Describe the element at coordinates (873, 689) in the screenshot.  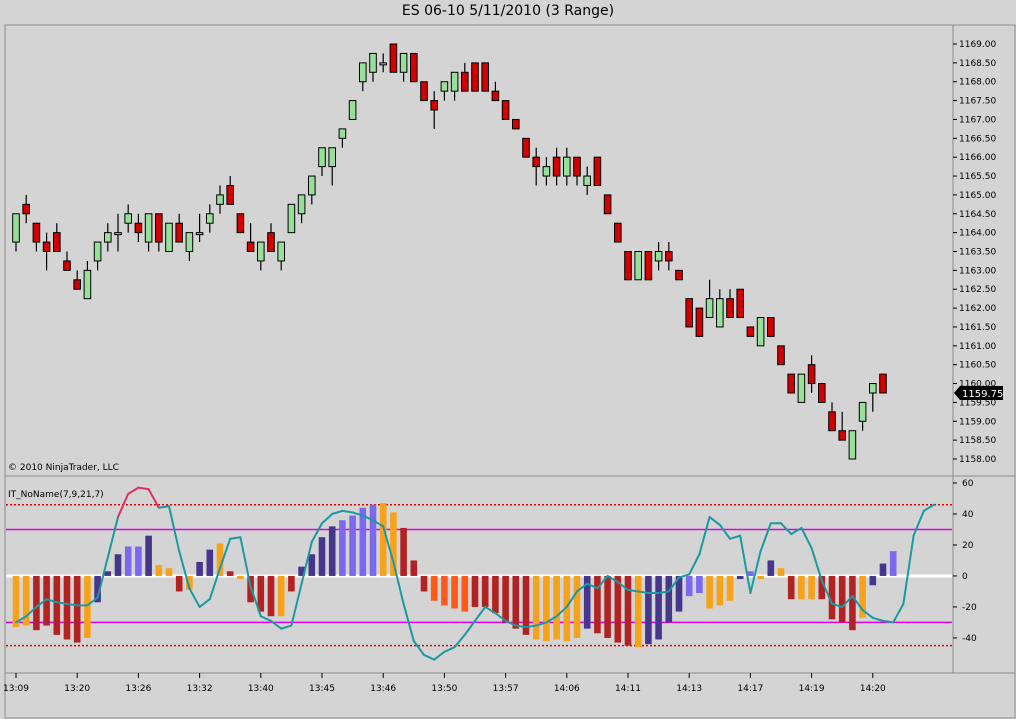
I see `time-tick-label: 14:20` at that location.